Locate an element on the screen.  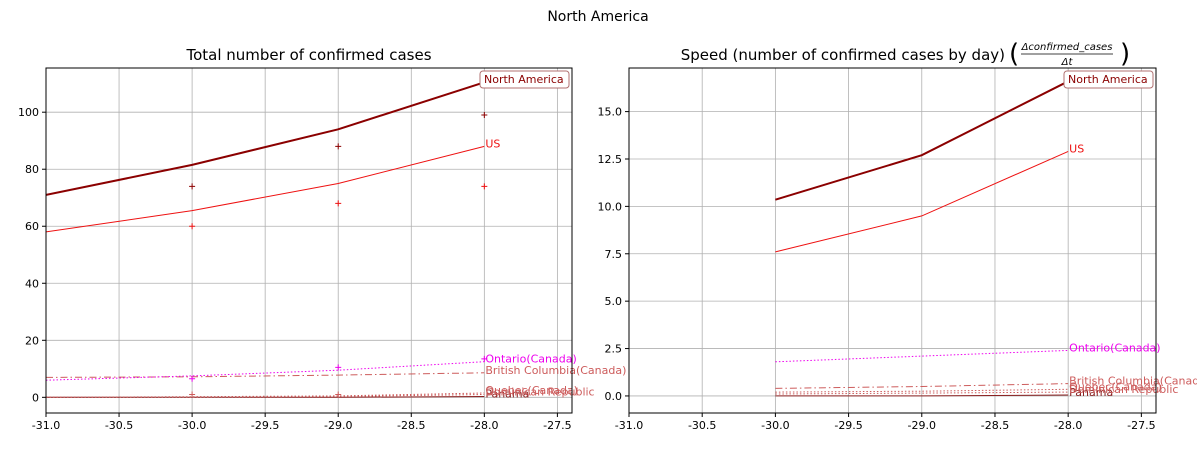
figure-suptitle: North America is located at coordinates (597, 17).